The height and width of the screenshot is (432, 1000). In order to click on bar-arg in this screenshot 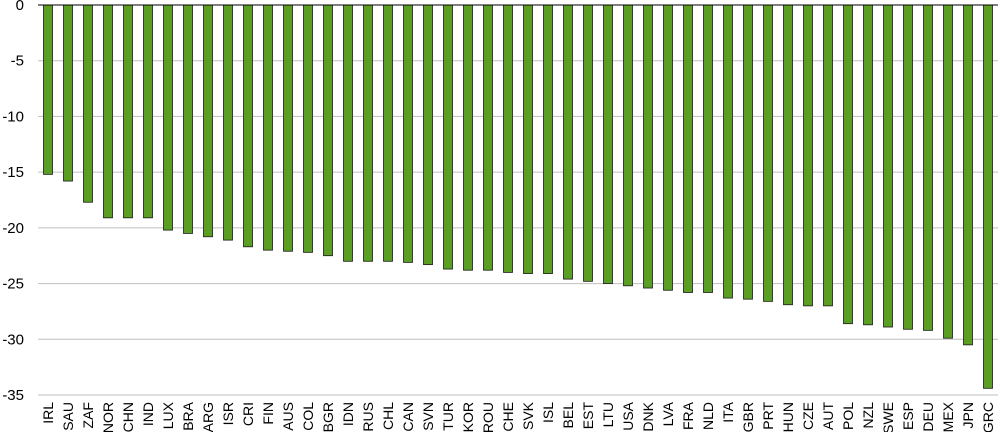, I will do `click(208, 121)`.